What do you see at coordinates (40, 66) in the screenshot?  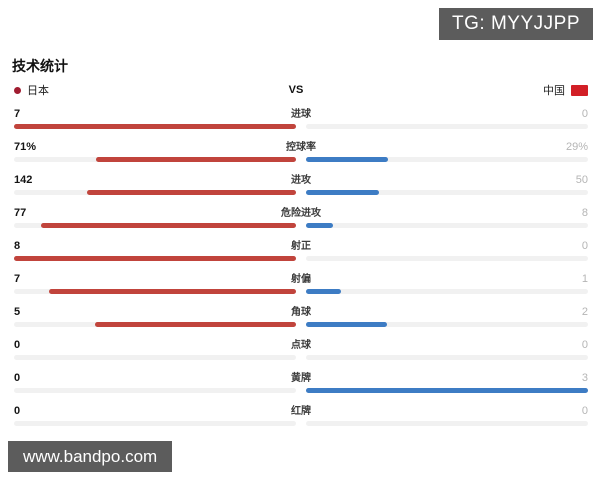 I see `page-title: 技术统计` at bounding box center [40, 66].